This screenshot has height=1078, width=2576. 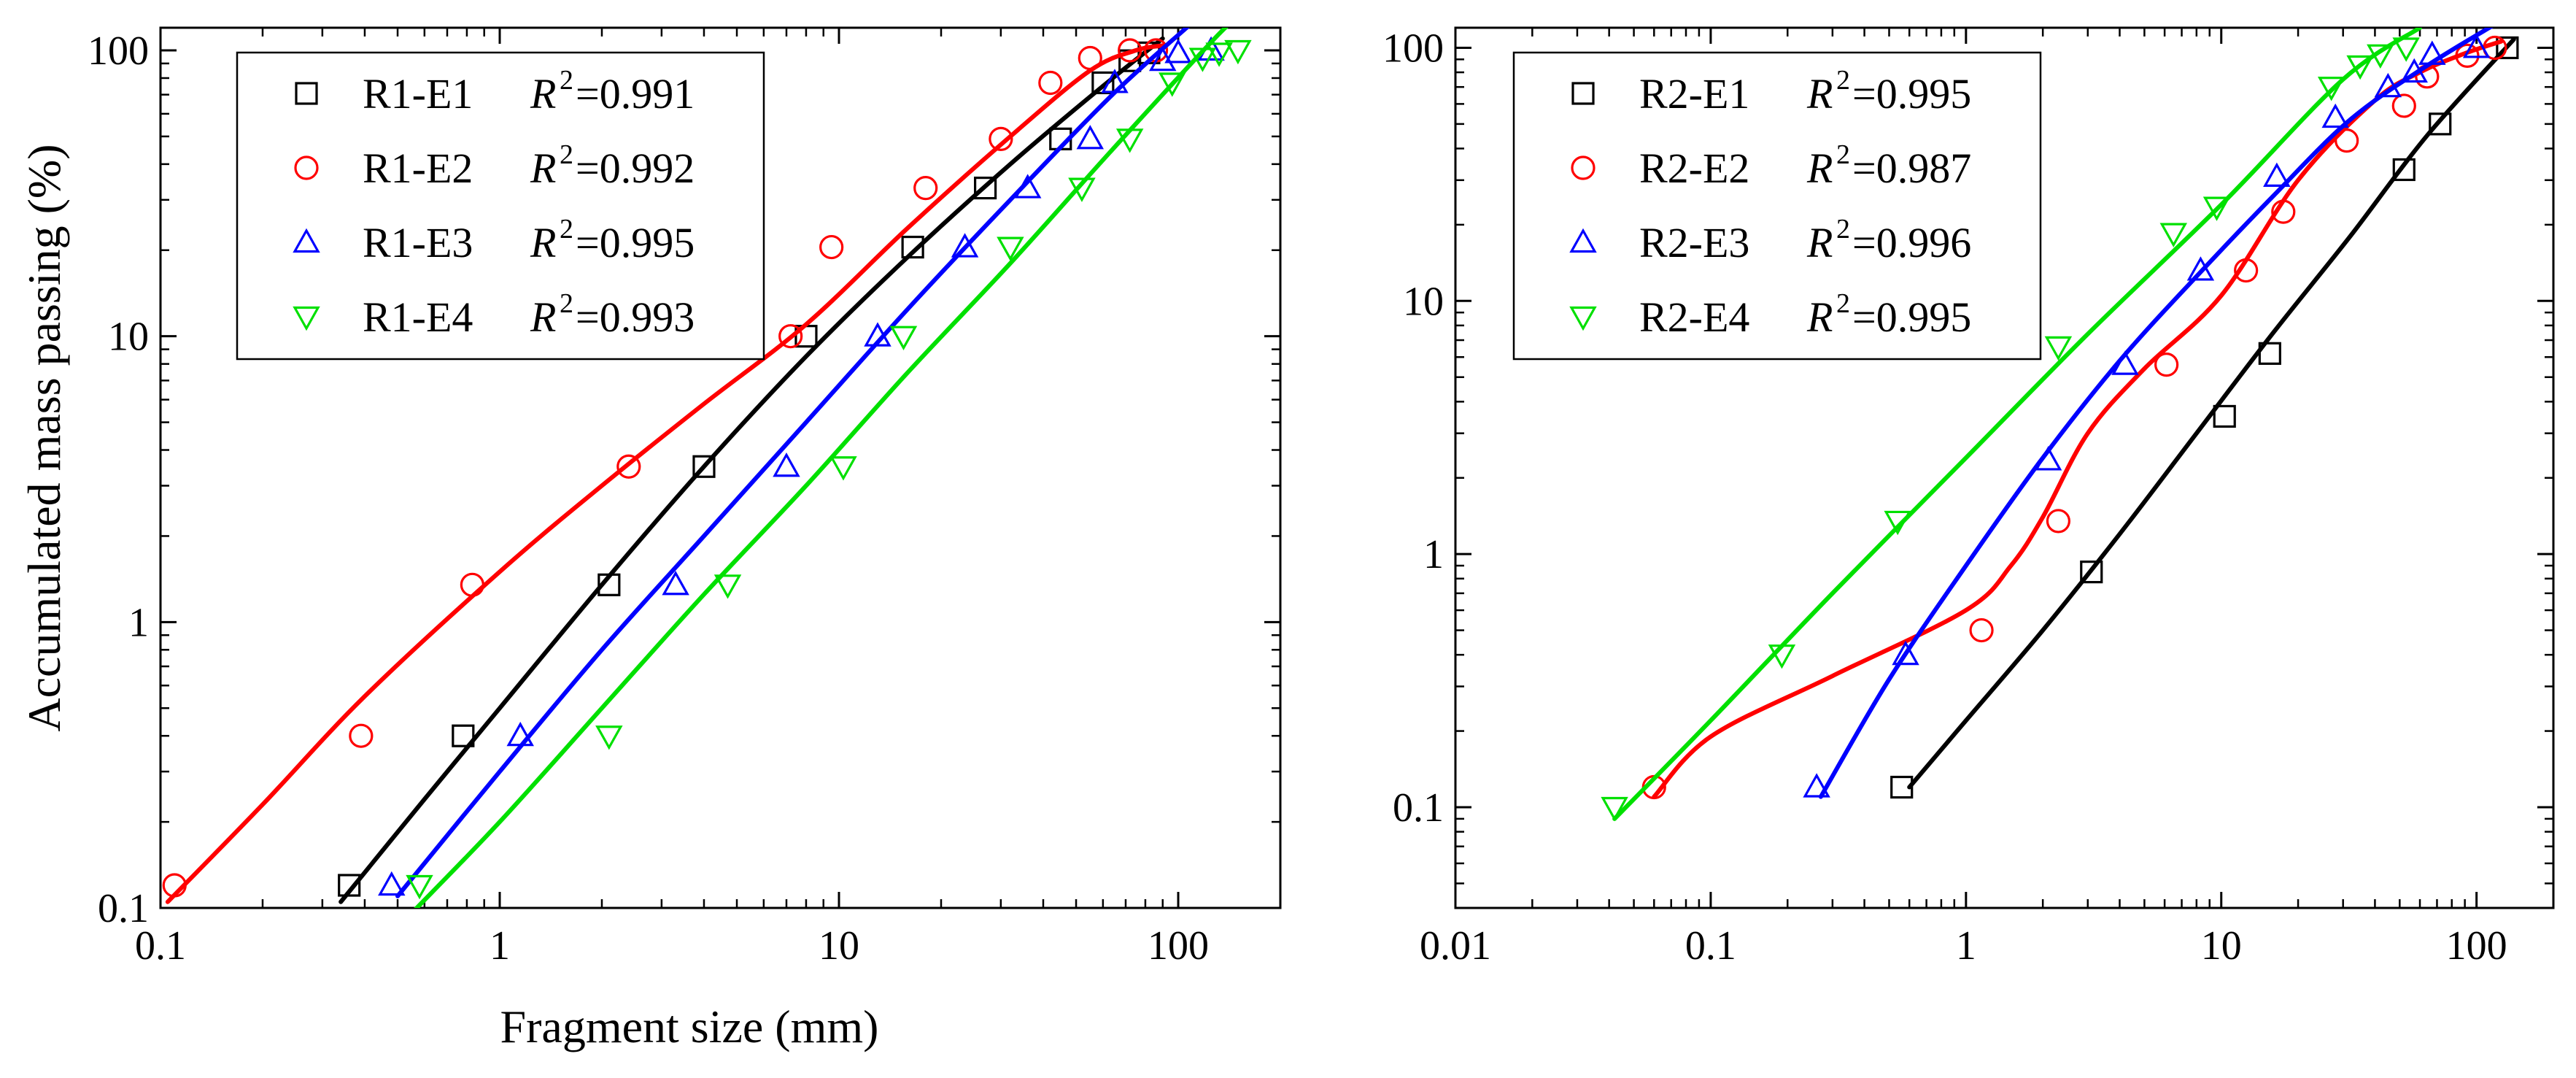 I want to click on legend-marker-R1-E3, so click(x=306, y=240).